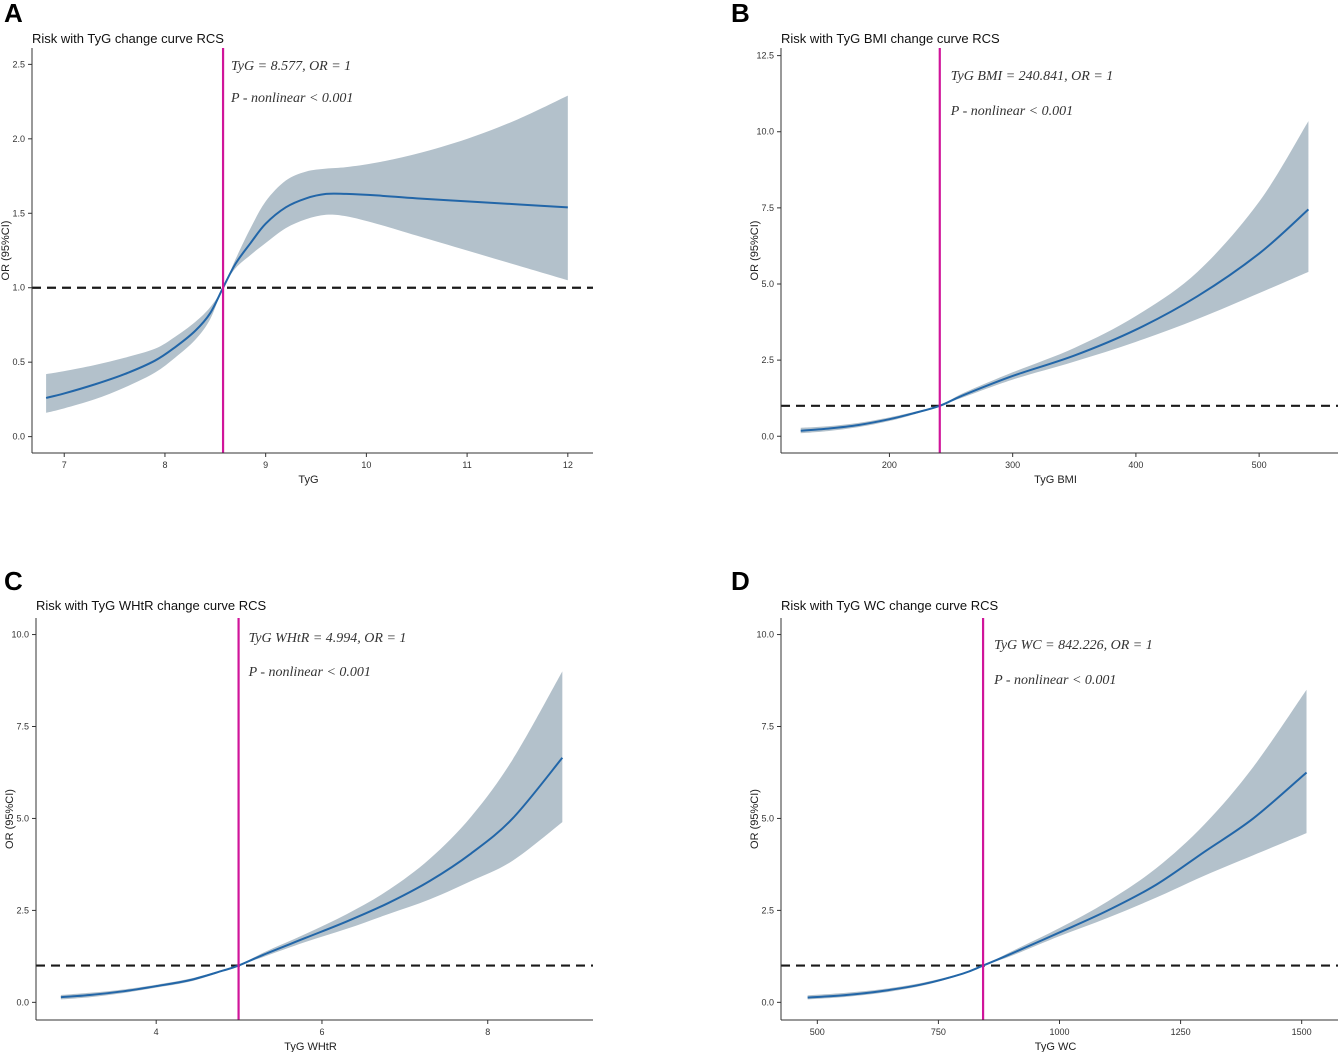 Image resolution: width=1338 pixels, height=1052 pixels. I want to click on x-tick-label: 1000, so click(1059, 1032).